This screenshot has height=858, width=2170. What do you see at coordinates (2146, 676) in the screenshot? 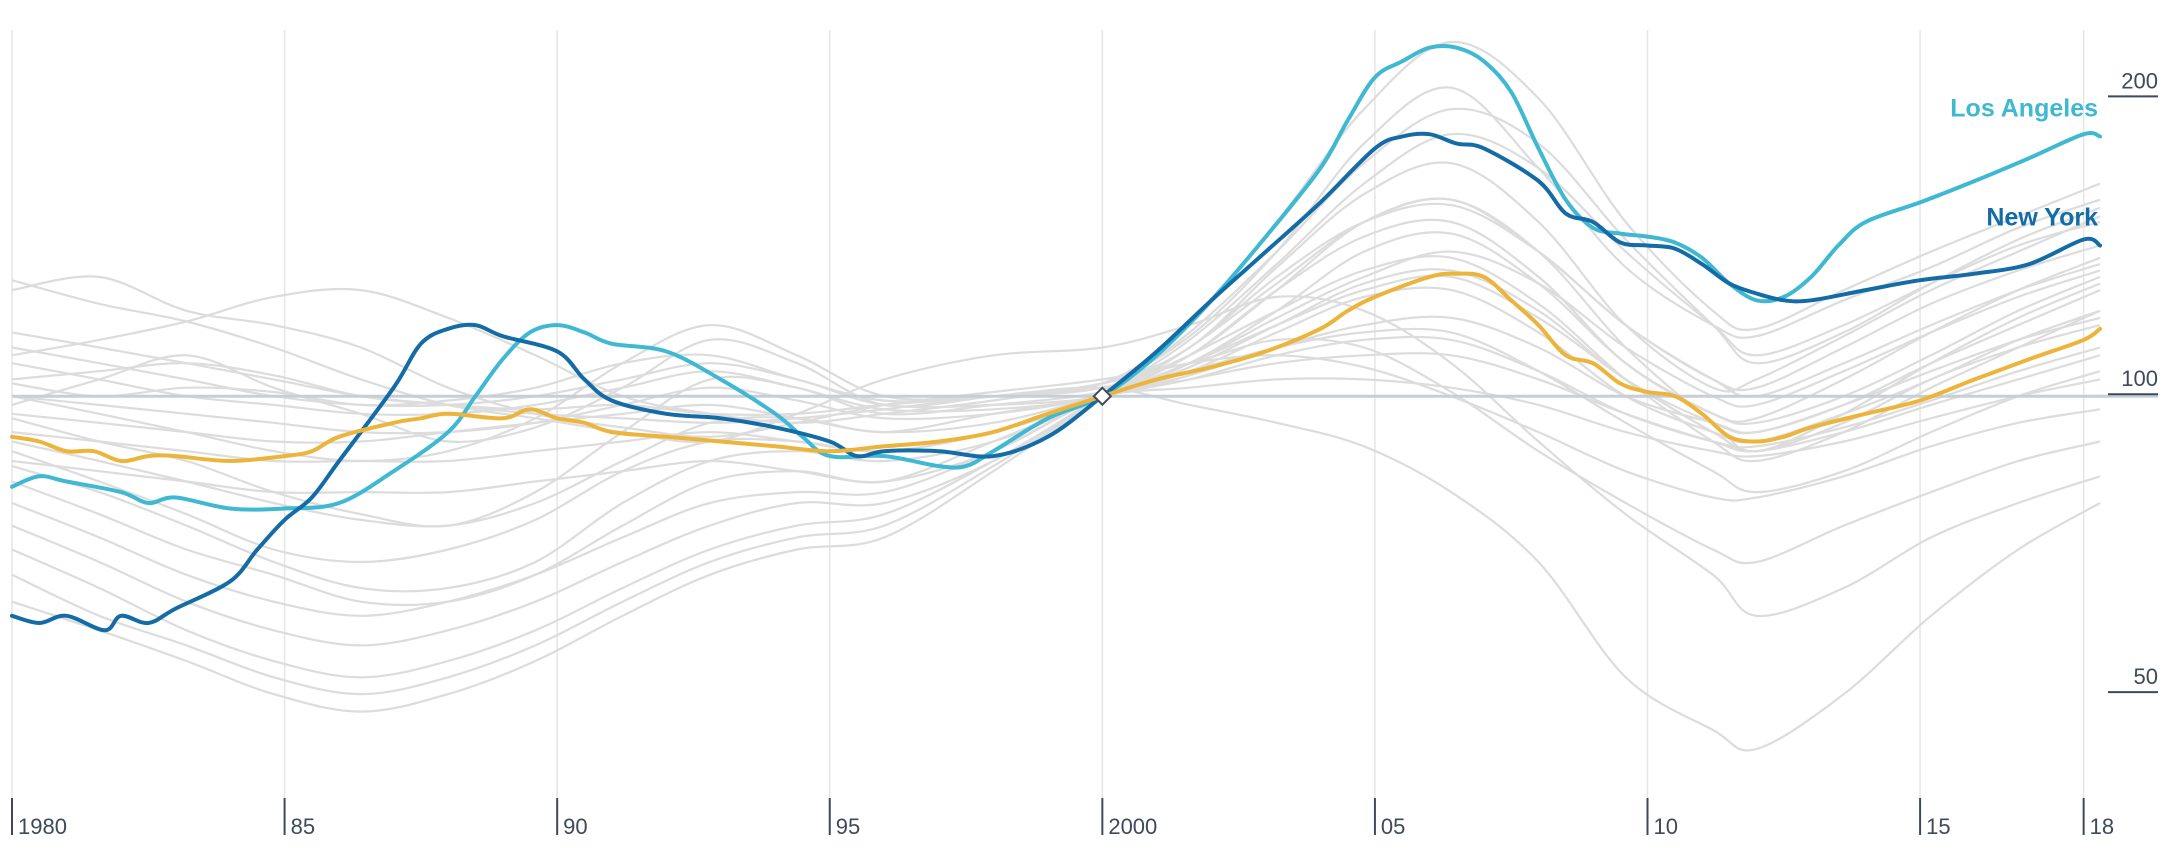
I see `y-tick-label-50: 50` at bounding box center [2146, 676].